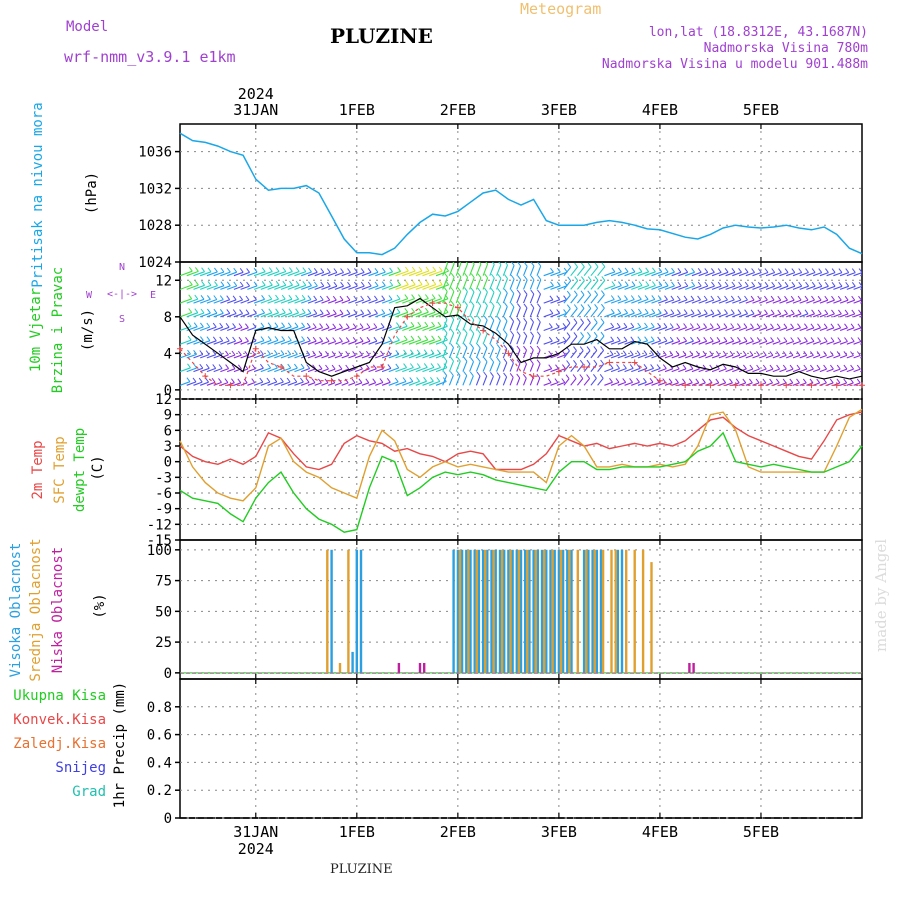 This screenshot has height=900, width=900. I want to click on page-title: PLUZINE, so click(381, 36).